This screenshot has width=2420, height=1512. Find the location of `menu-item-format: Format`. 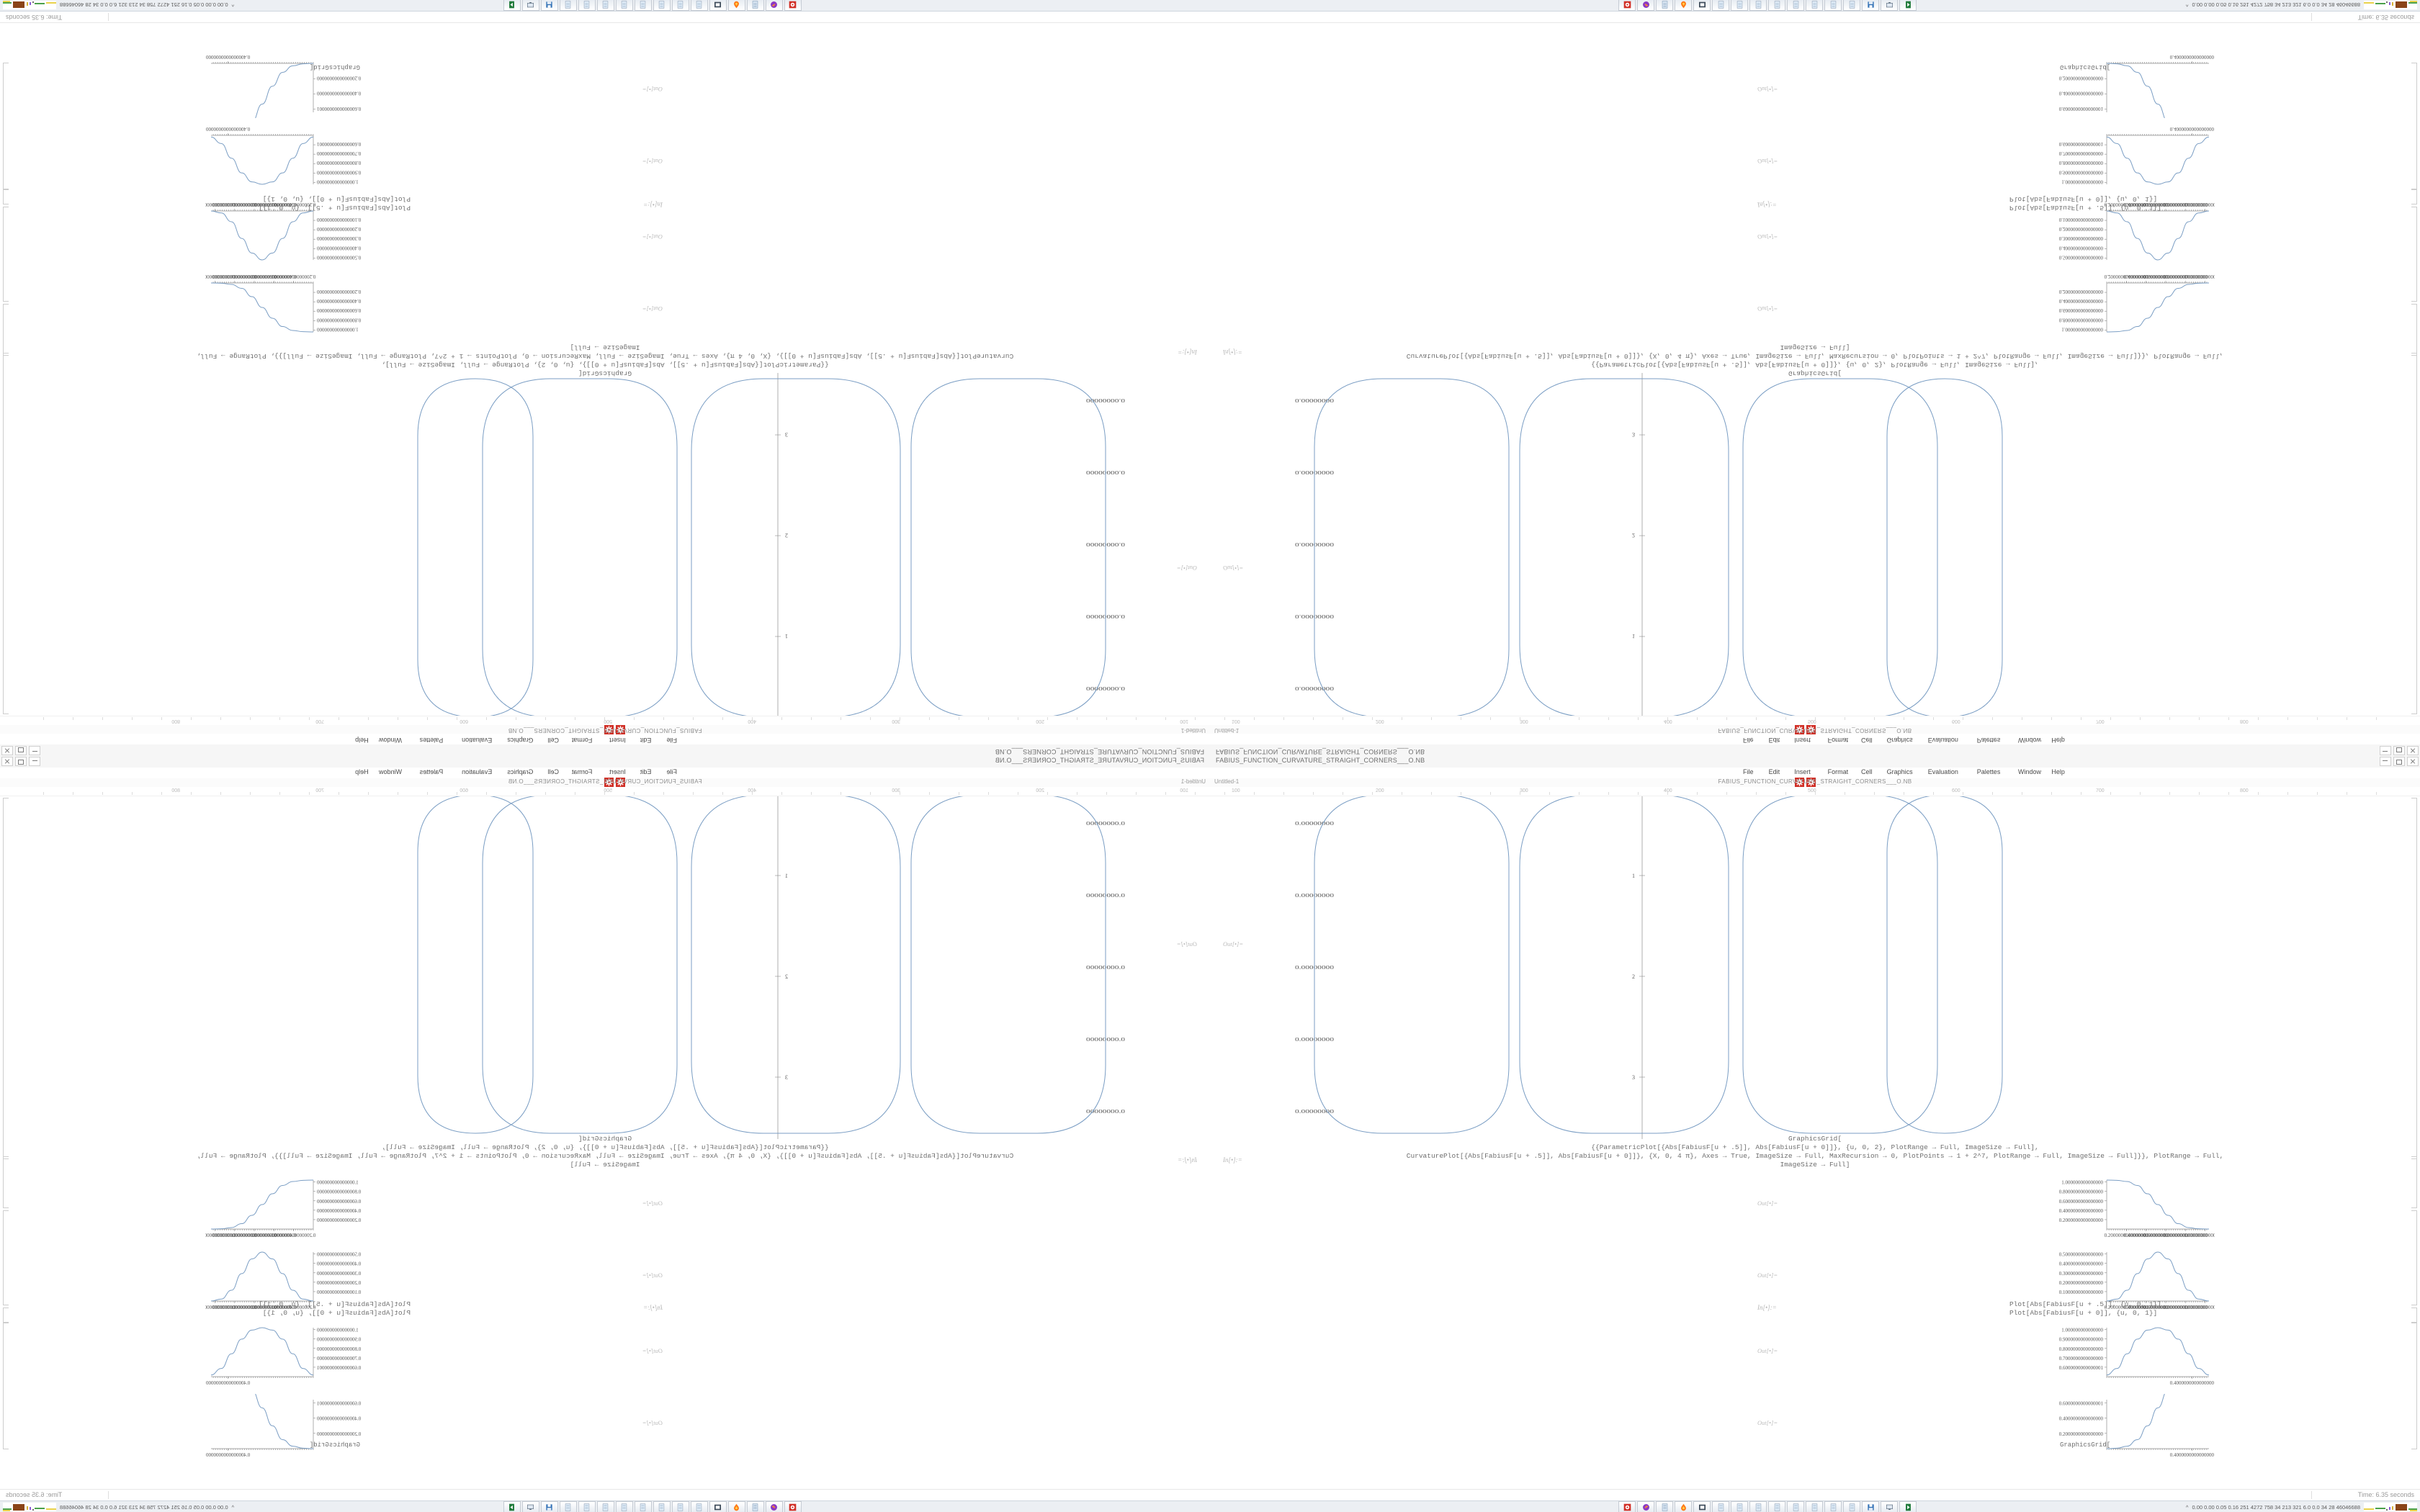

menu-item-format: Format is located at coordinates (582, 740).